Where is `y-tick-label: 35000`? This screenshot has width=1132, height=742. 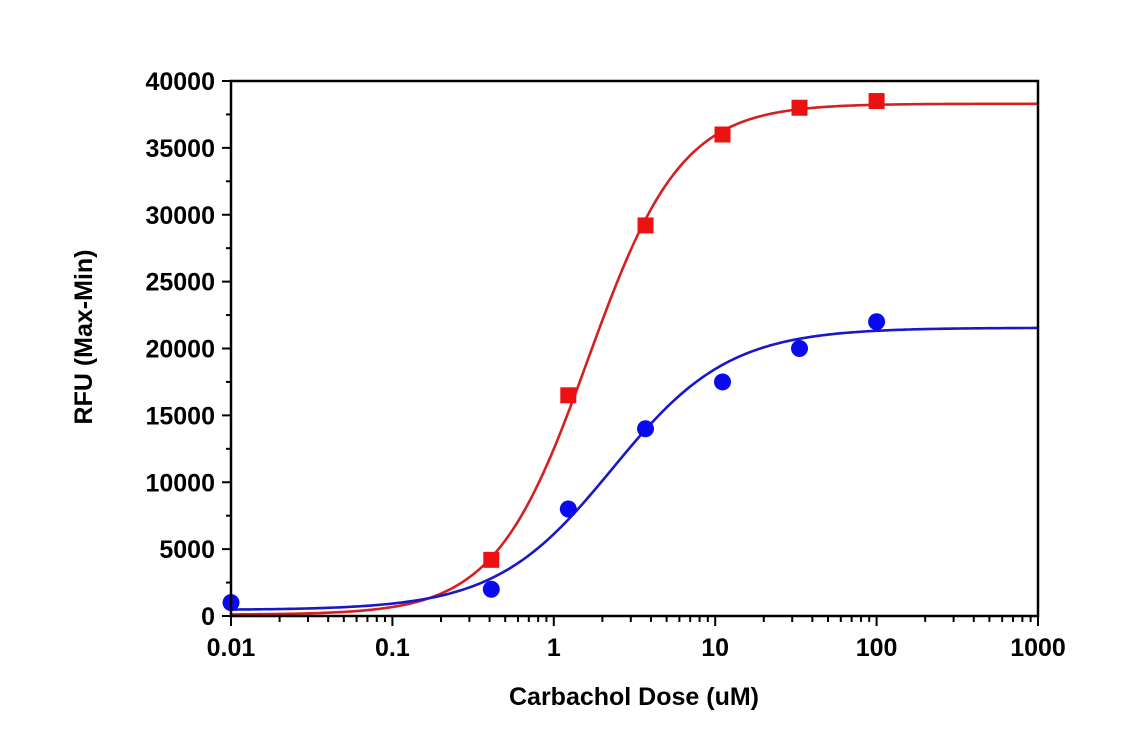 y-tick-label: 35000 is located at coordinates (180, 149).